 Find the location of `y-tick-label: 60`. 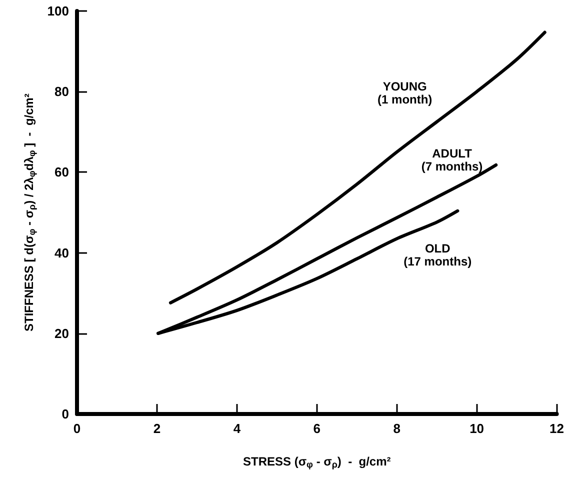

y-tick-label: 60 is located at coordinates (61, 172).